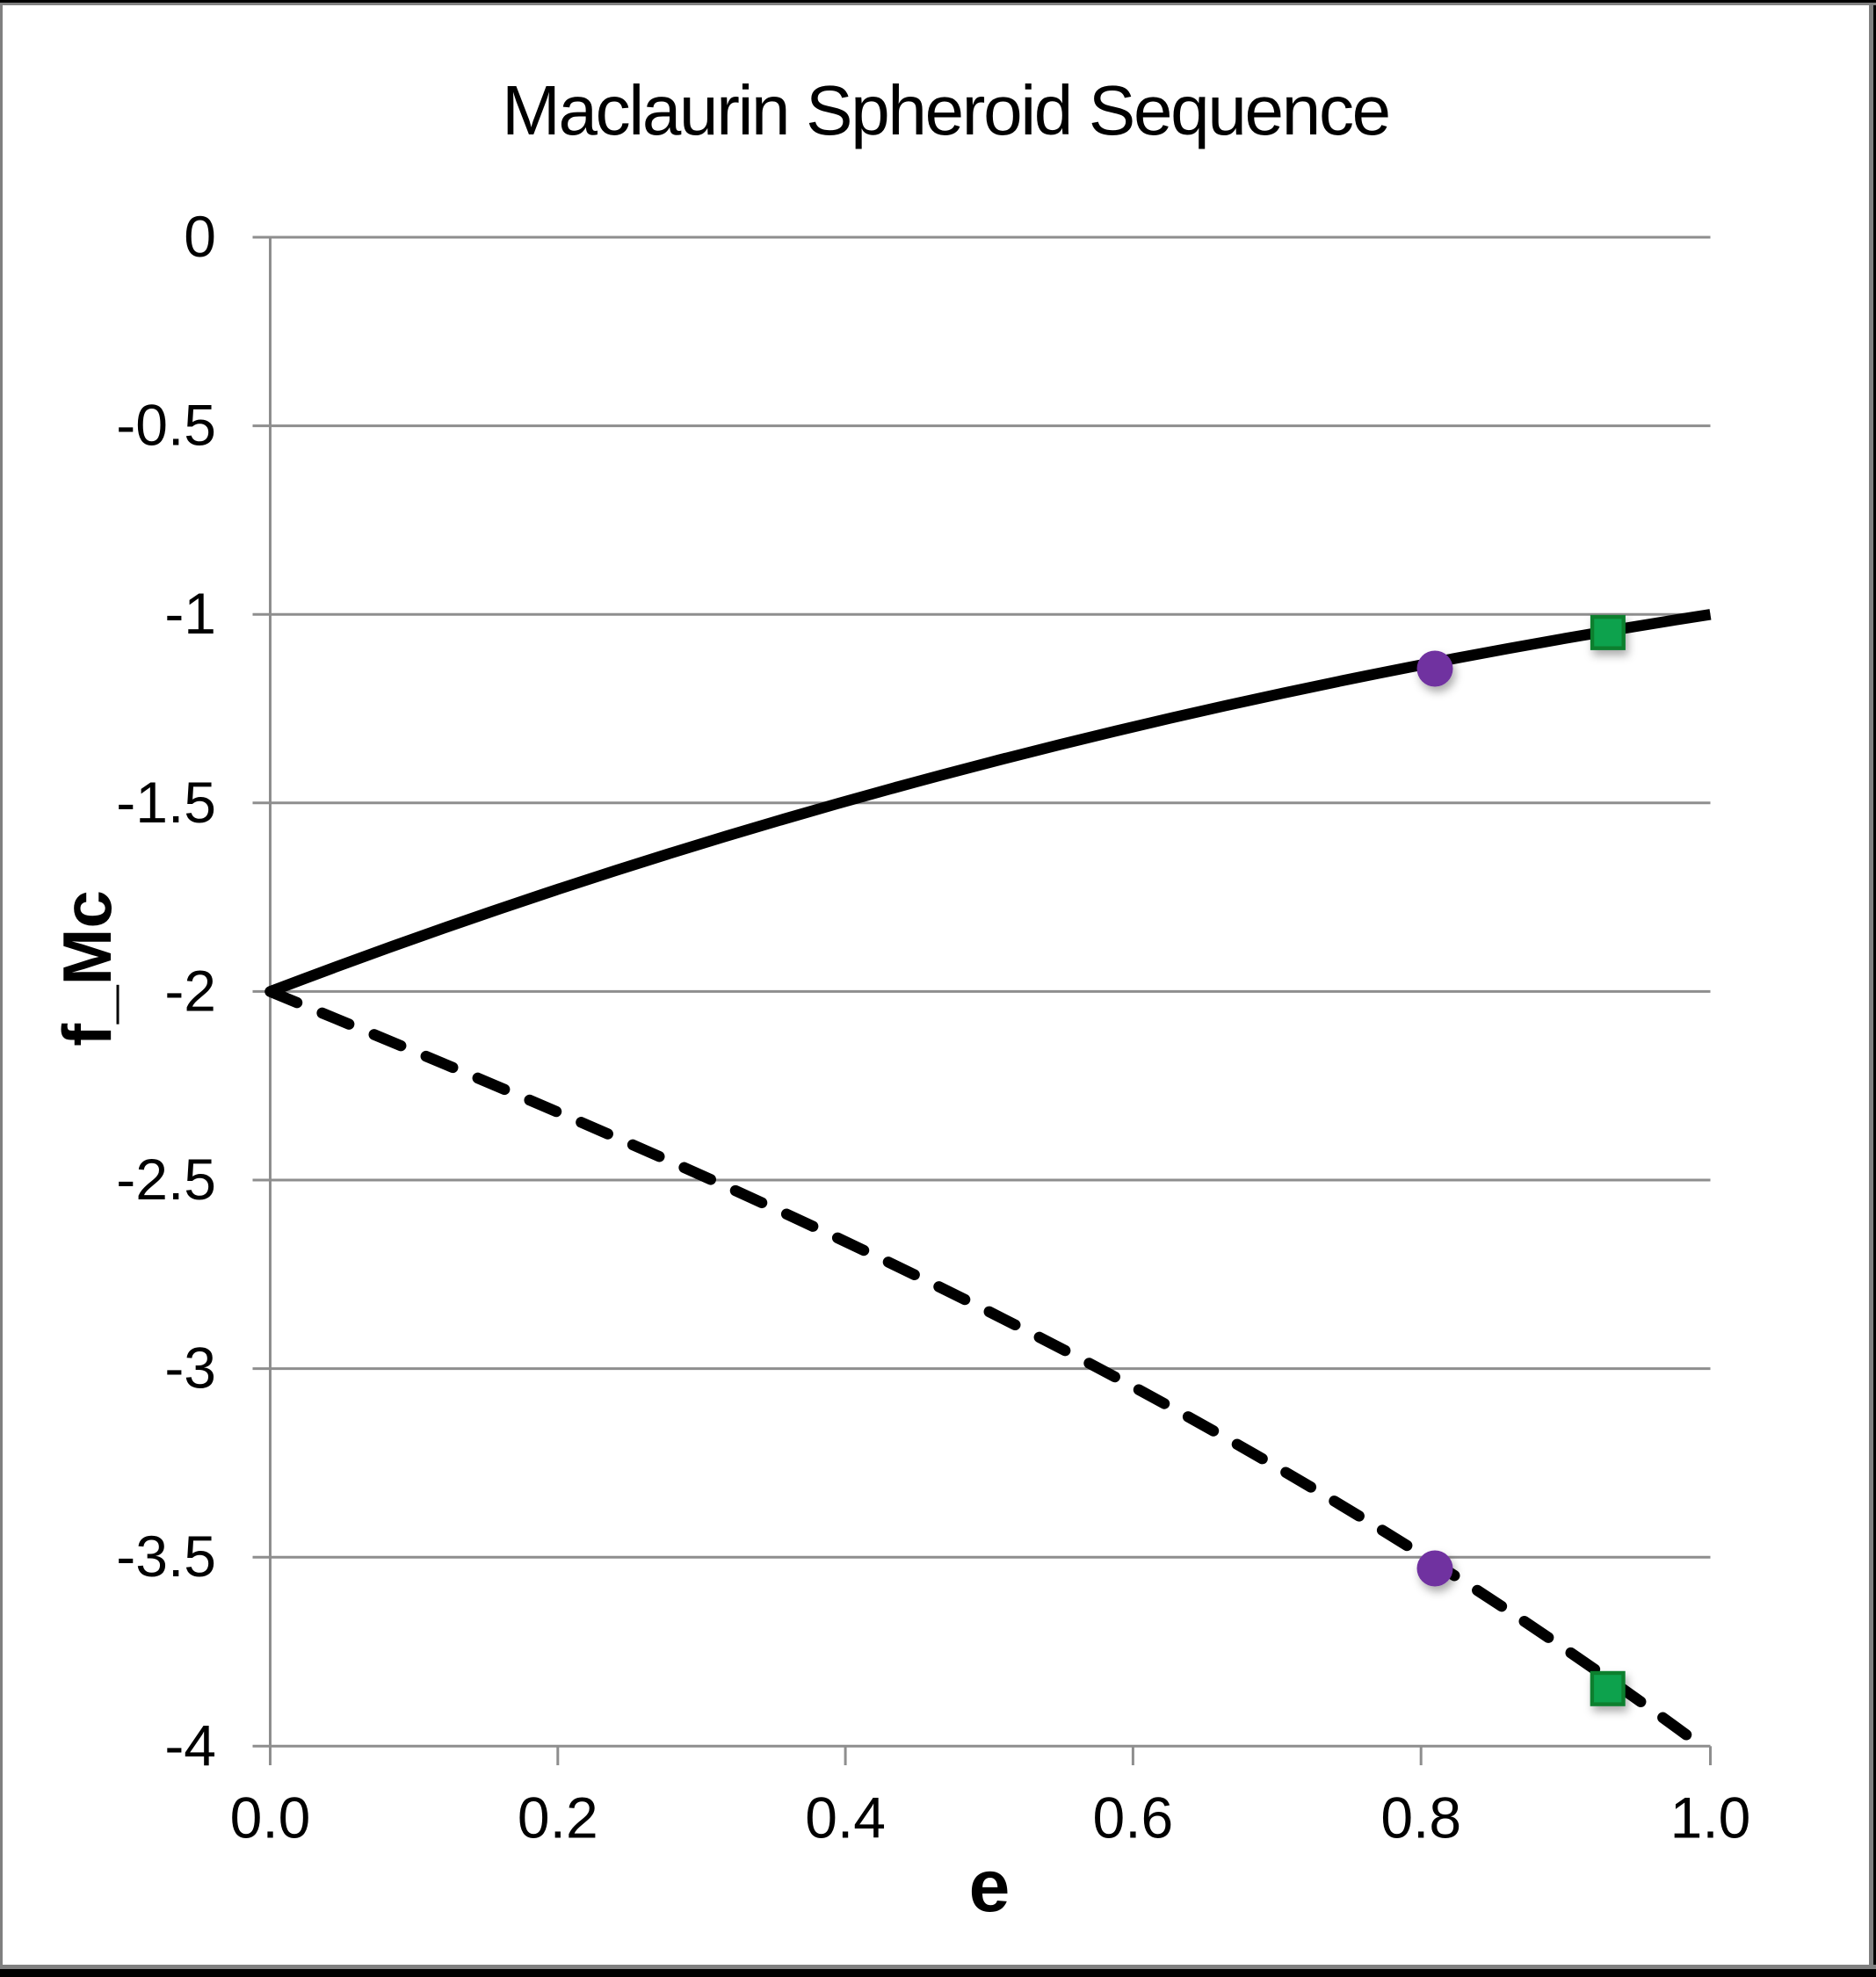 The width and height of the screenshot is (1876, 1977). I want to click on svg-text: -0.5, so click(166, 426).